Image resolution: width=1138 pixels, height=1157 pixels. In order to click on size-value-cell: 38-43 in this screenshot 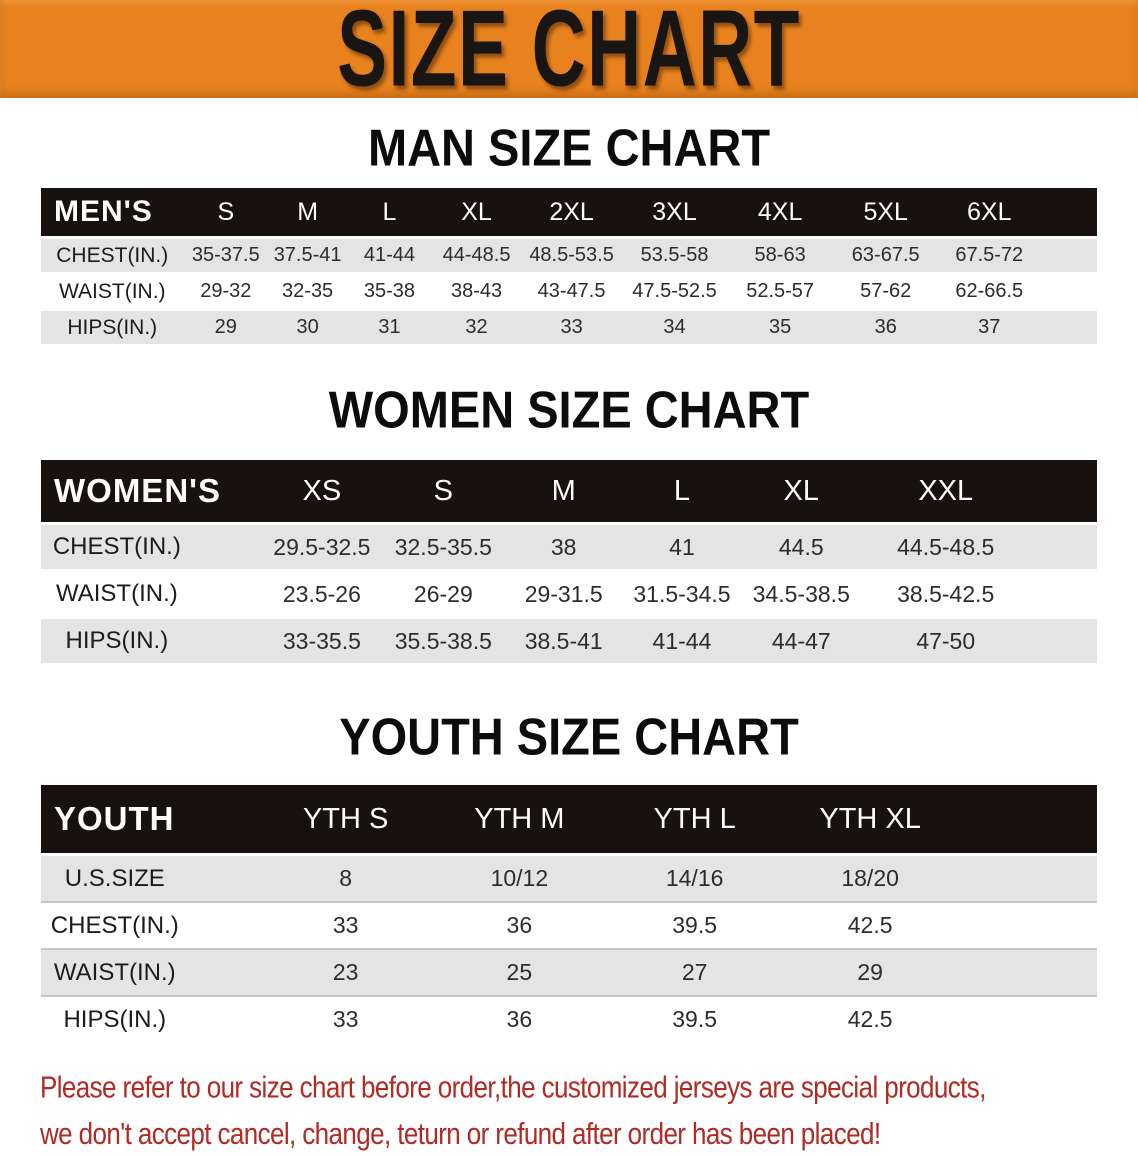, I will do `click(476, 291)`.